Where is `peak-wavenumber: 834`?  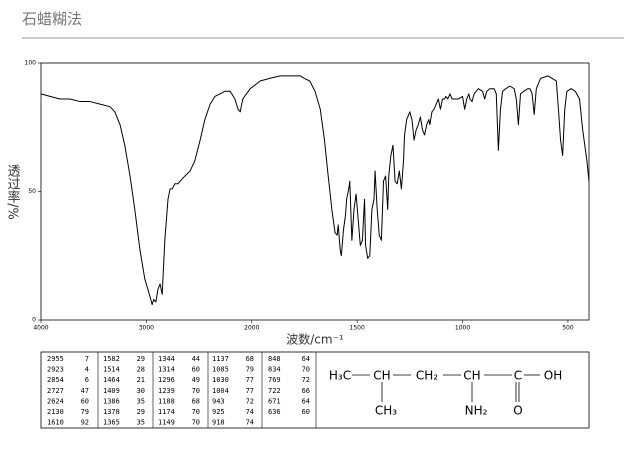 peak-wavenumber: 834 is located at coordinates (274, 370).